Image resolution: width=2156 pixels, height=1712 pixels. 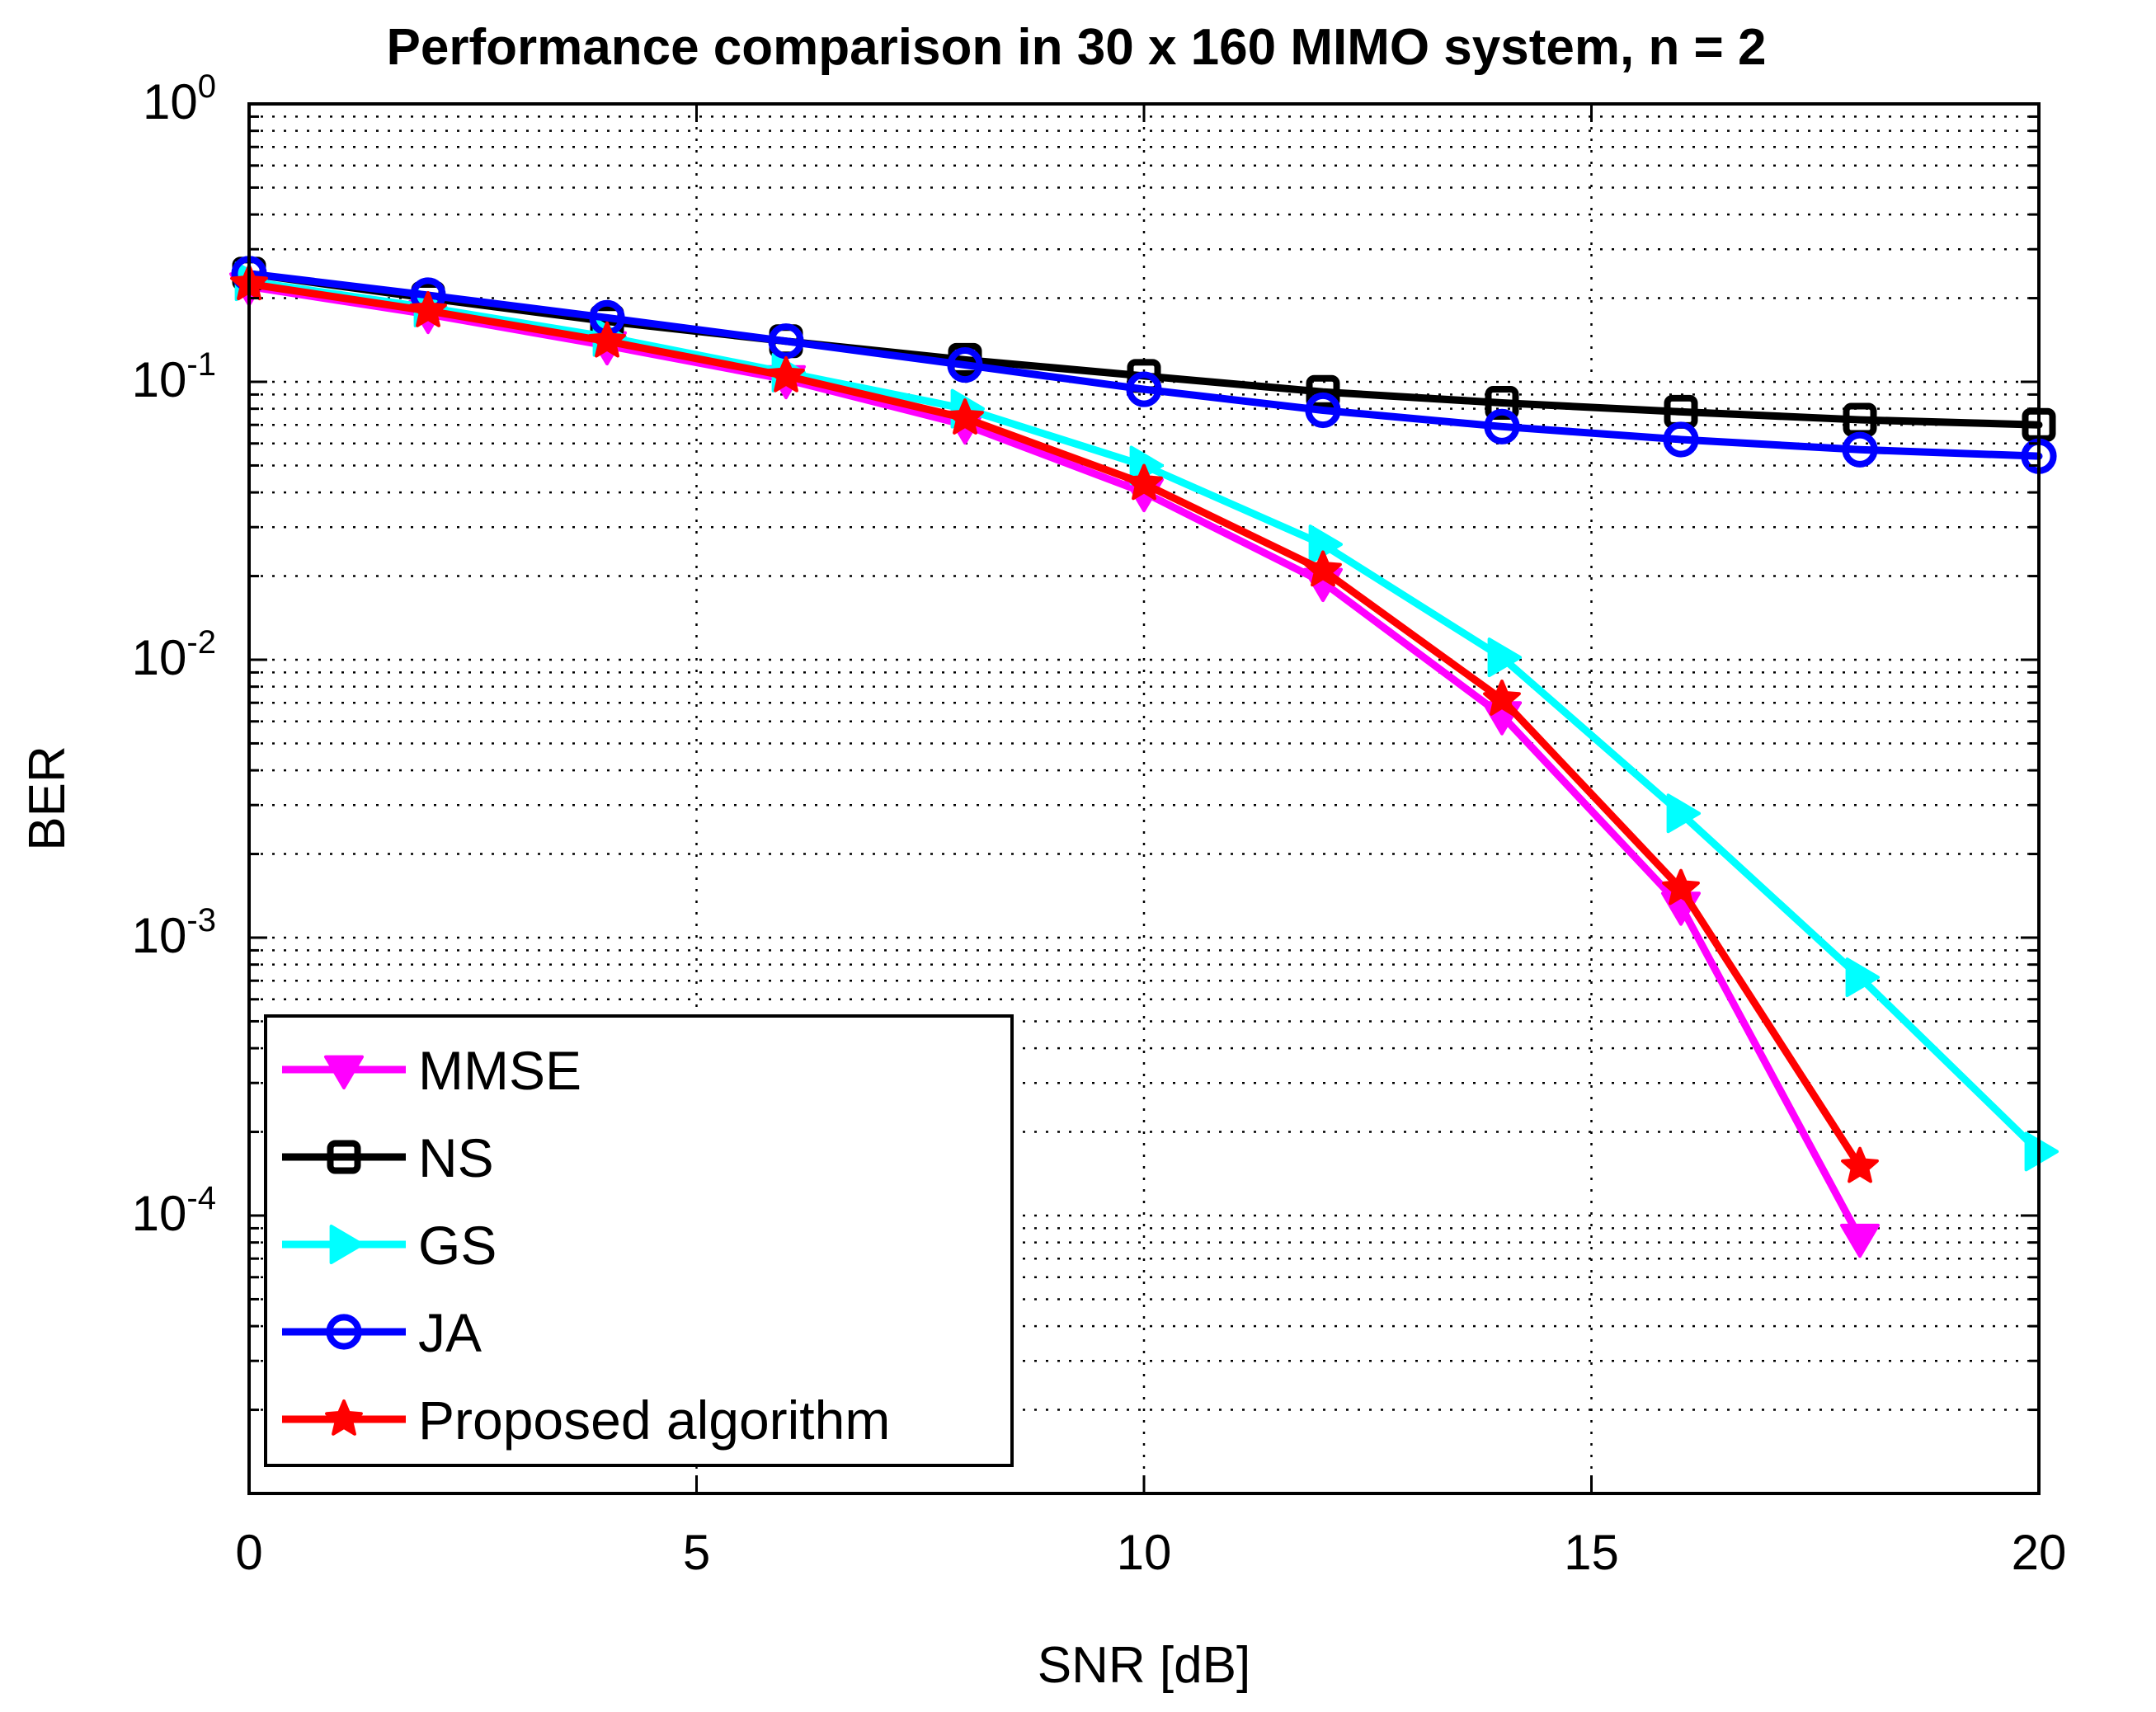 What do you see at coordinates (207, 86) in the screenshot?
I see `y-tick-exponent: 0` at bounding box center [207, 86].